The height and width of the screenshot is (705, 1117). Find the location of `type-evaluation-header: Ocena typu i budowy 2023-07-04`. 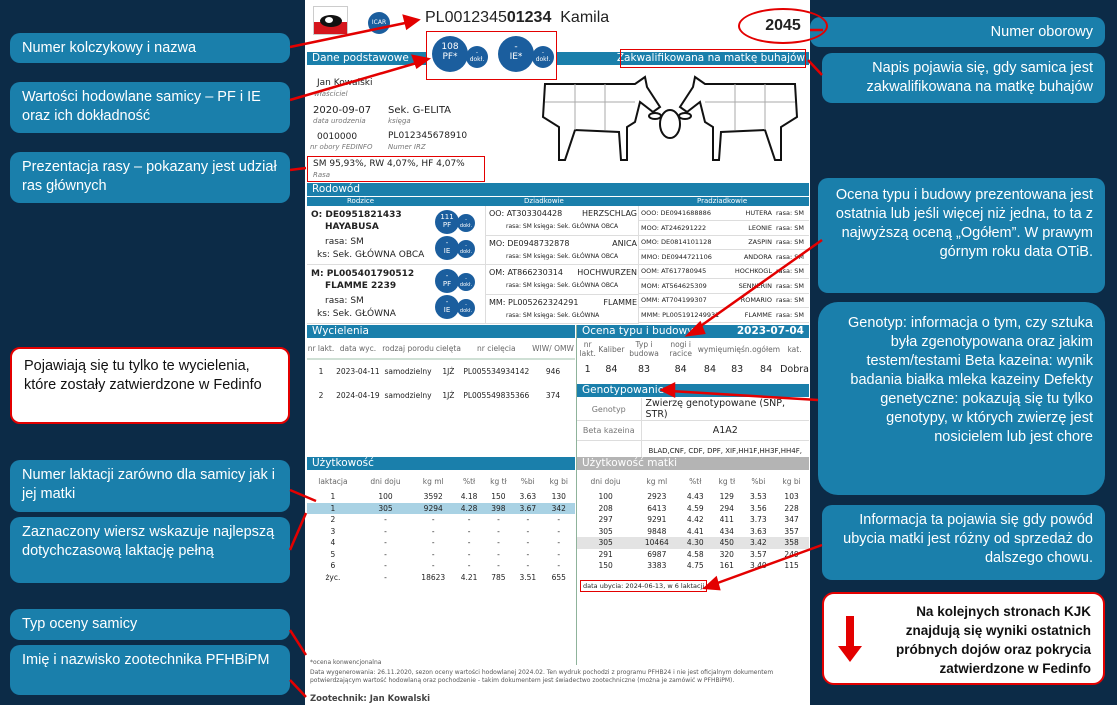

type-evaluation-header: Ocena typu i budowy 2023-07-04 is located at coordinates (693, 331).